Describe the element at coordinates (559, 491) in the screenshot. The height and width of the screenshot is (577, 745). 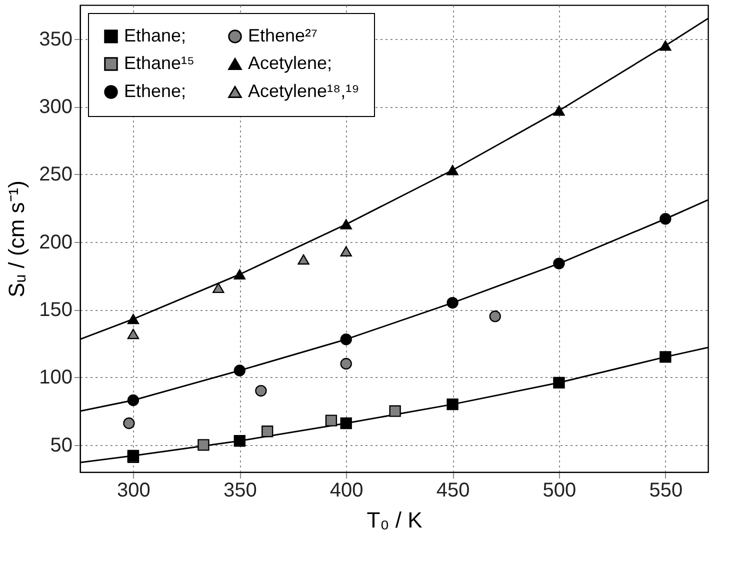
I see `x-tick-label: 500` at that location.